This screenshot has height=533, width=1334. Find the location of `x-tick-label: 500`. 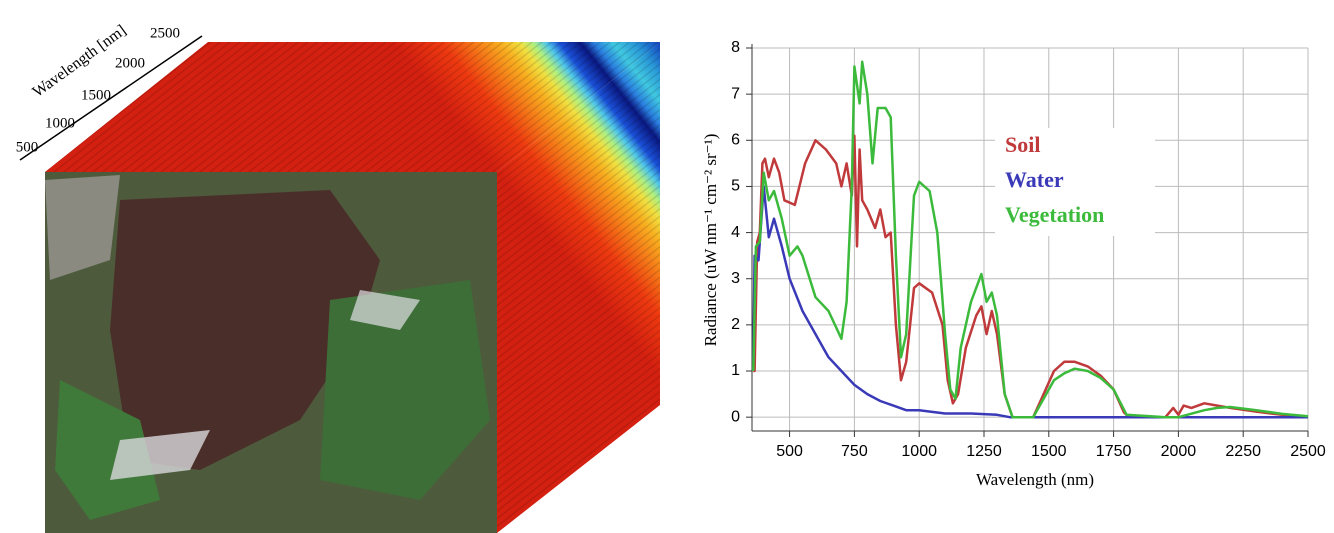

x-tick-label: 500 is located at coordinates (789, 451).